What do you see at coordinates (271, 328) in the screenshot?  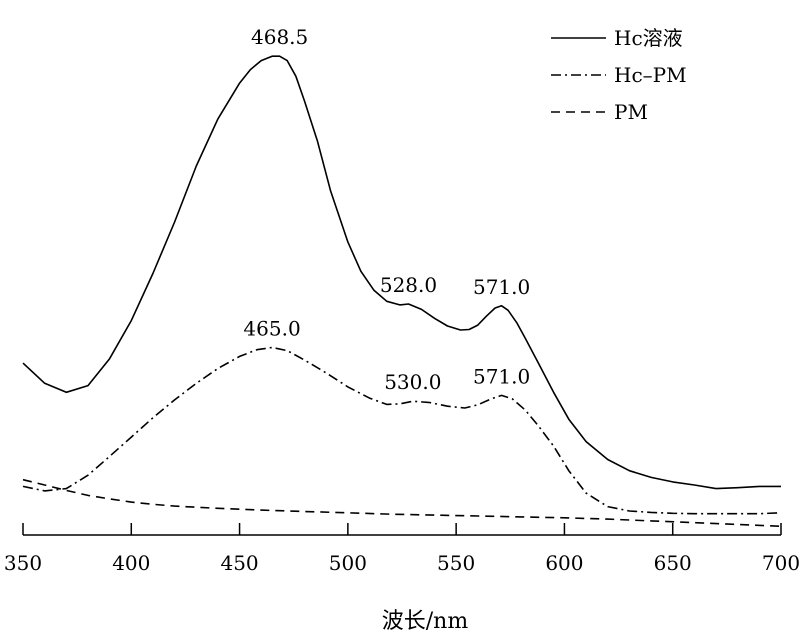 I see `peak-label: 465.0` at bounding box center [271, 328].